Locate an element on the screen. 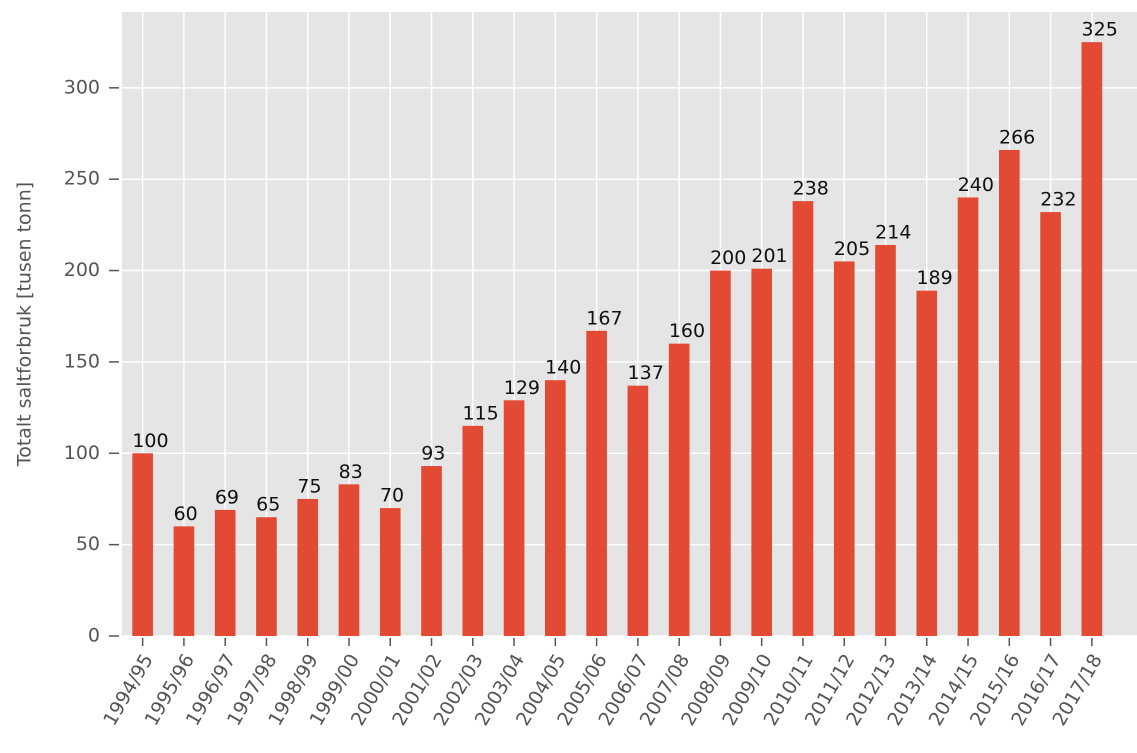  data-label: 201 is located at coordinates (769, 256).